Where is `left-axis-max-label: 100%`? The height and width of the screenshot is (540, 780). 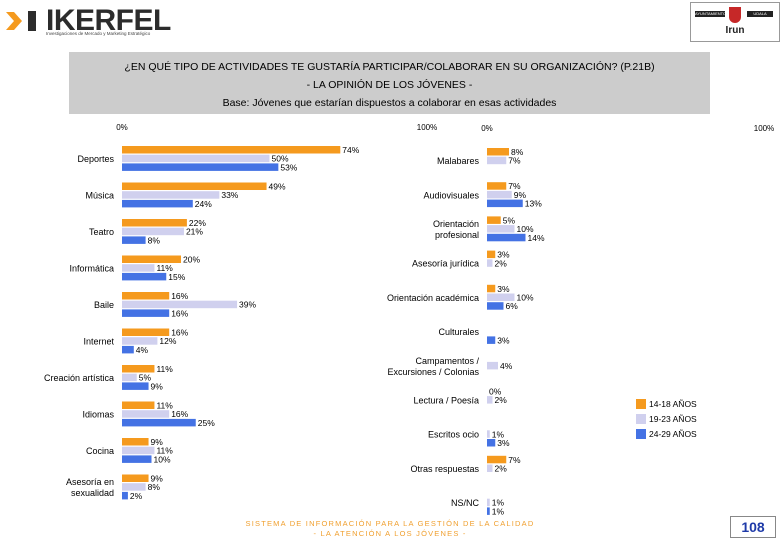
left-axis-max-label: 100% is located at coordinates (427, 127).